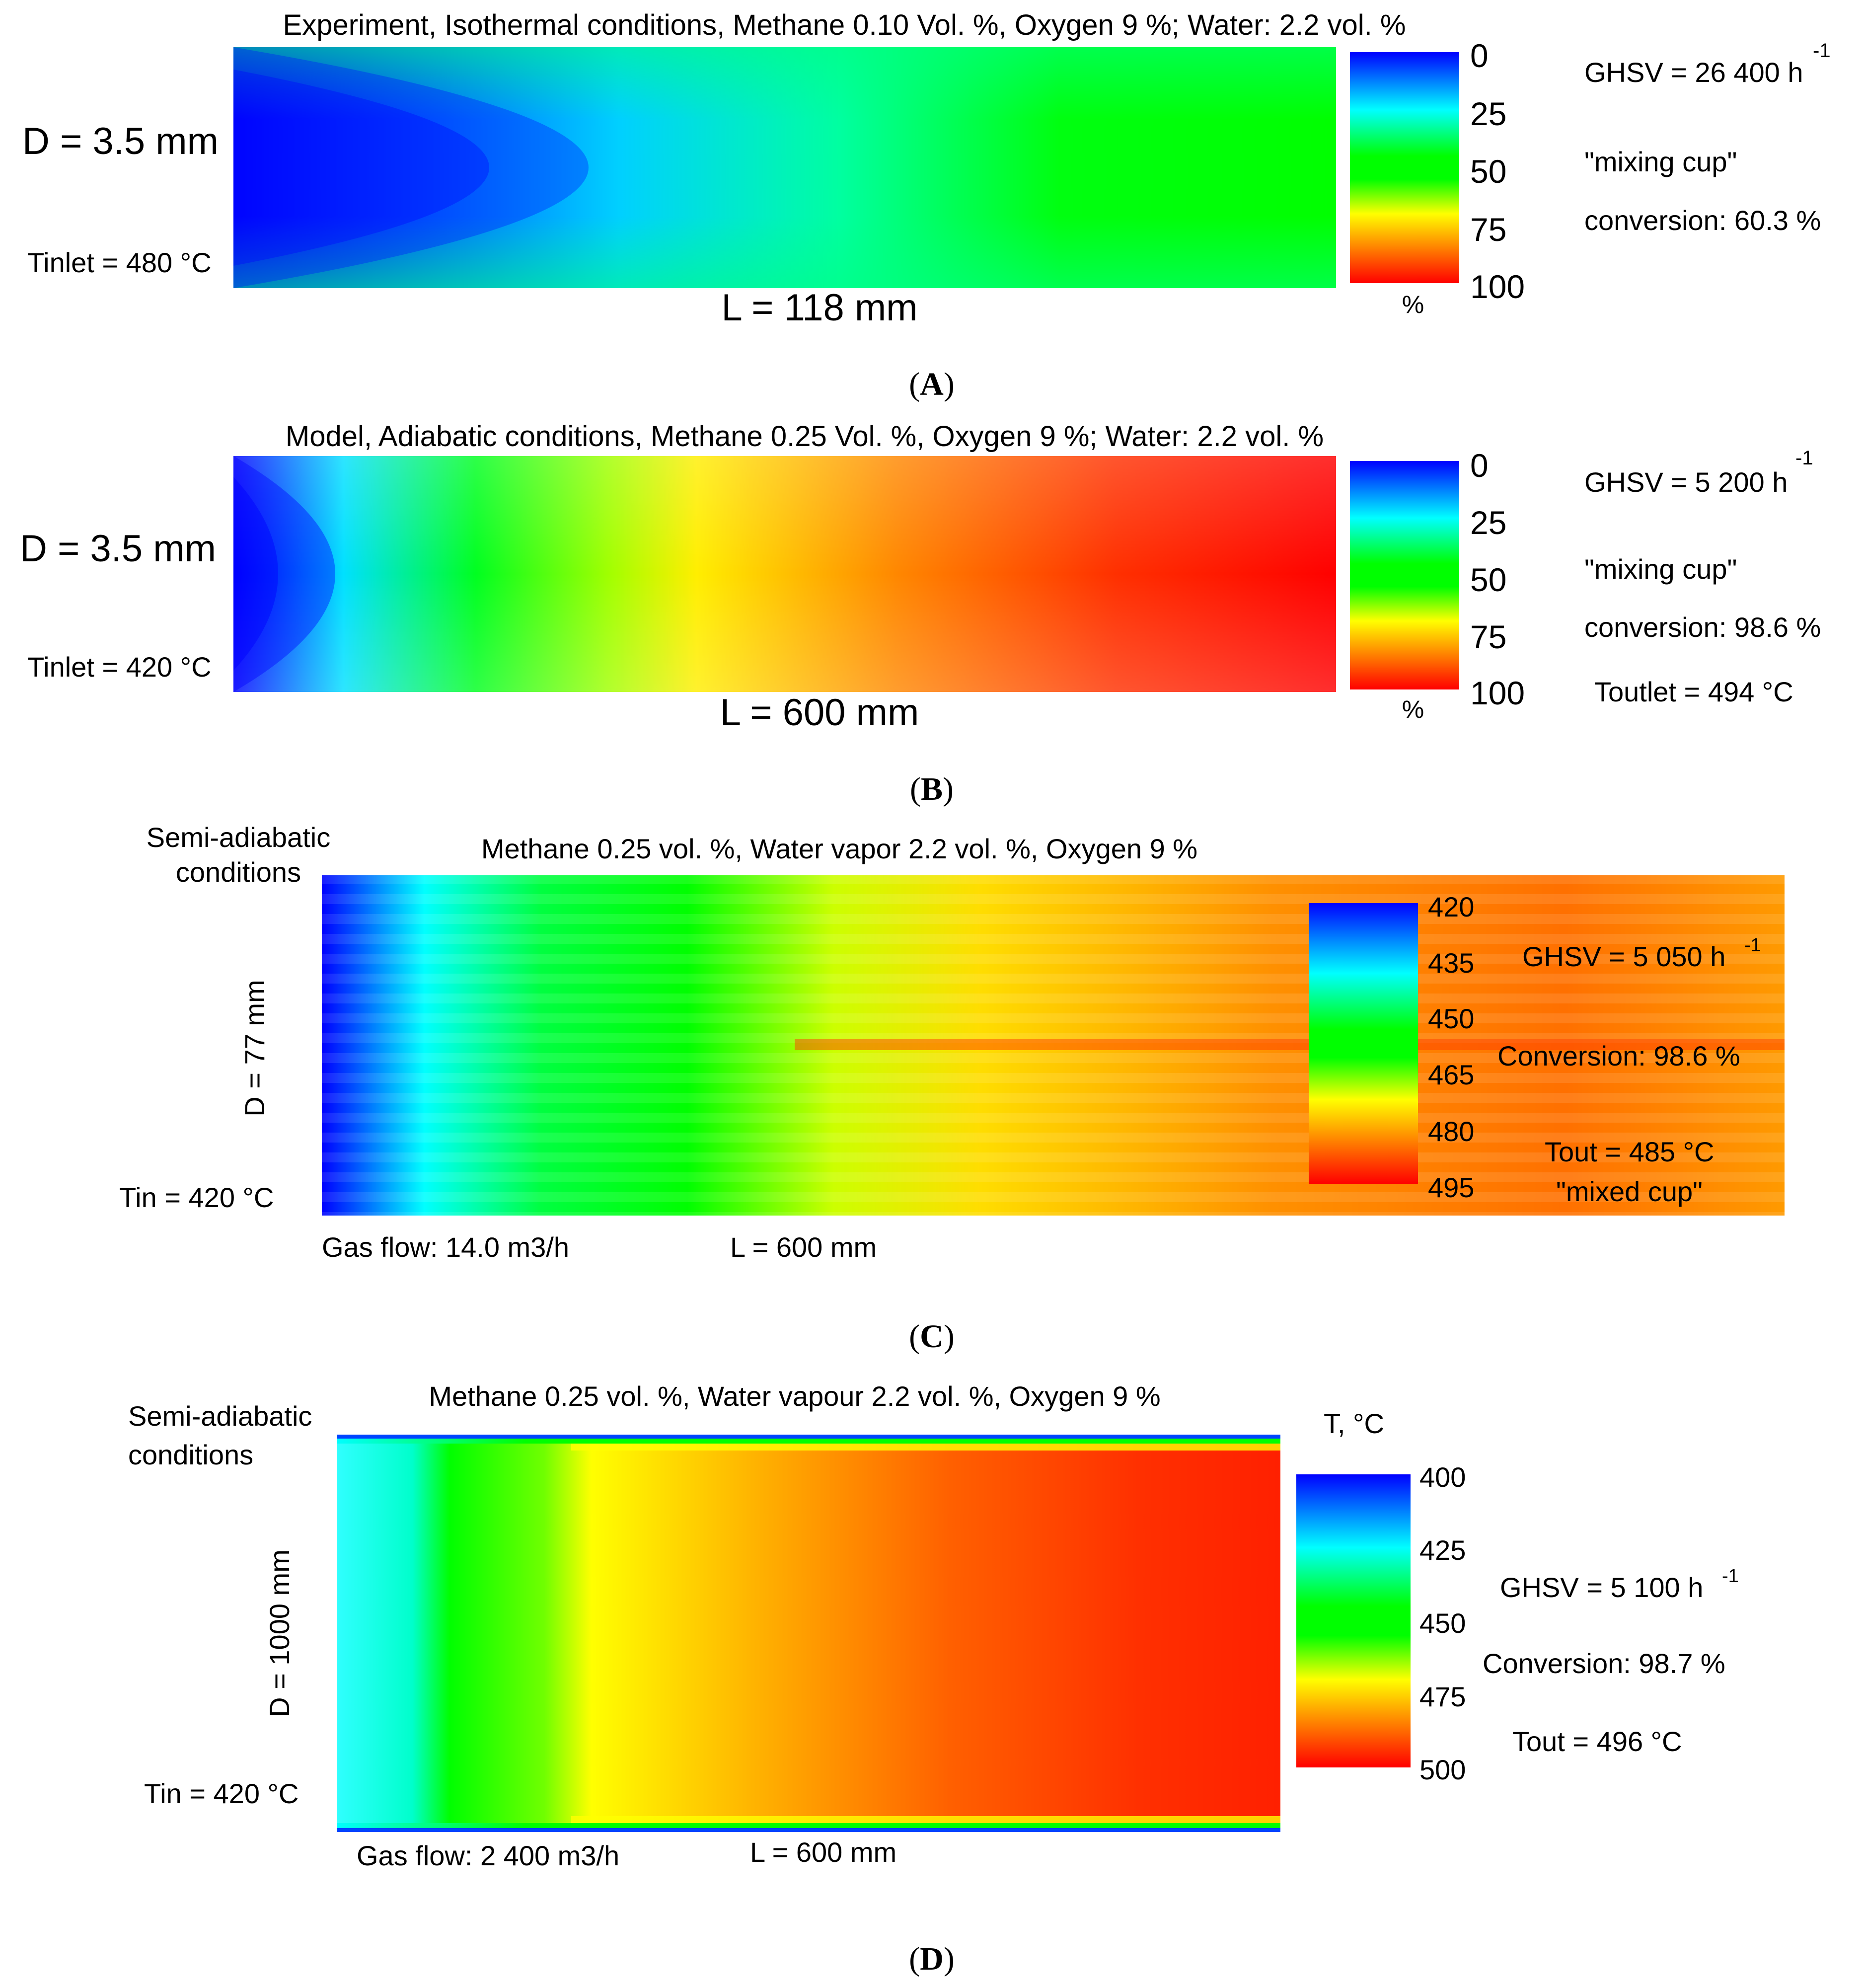  What do you see at coordinates (1623, 956) in the screenshot?
I see `panel-c-ghsv: GHSV = 5 050 h` at bounding box center [1623, 956].